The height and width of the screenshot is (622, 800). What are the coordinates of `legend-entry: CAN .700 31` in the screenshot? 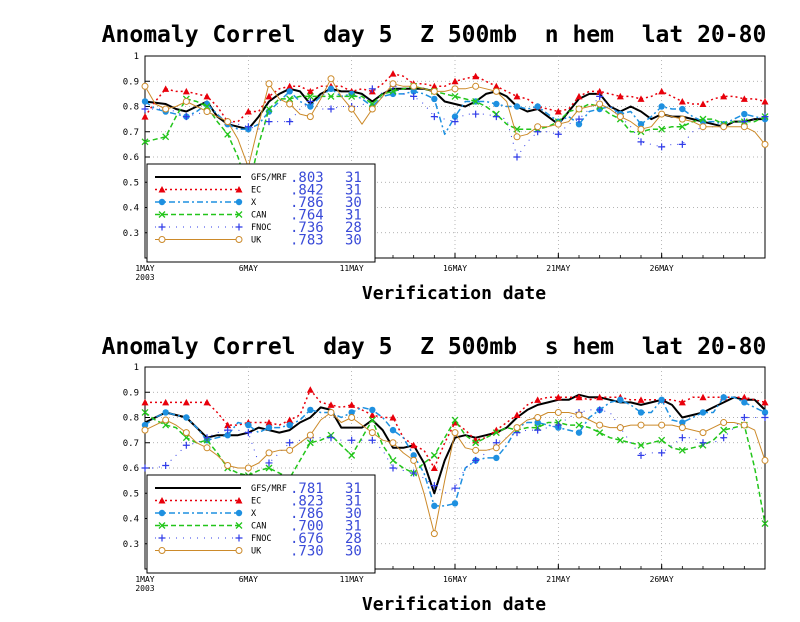 It's located at (258, 527).